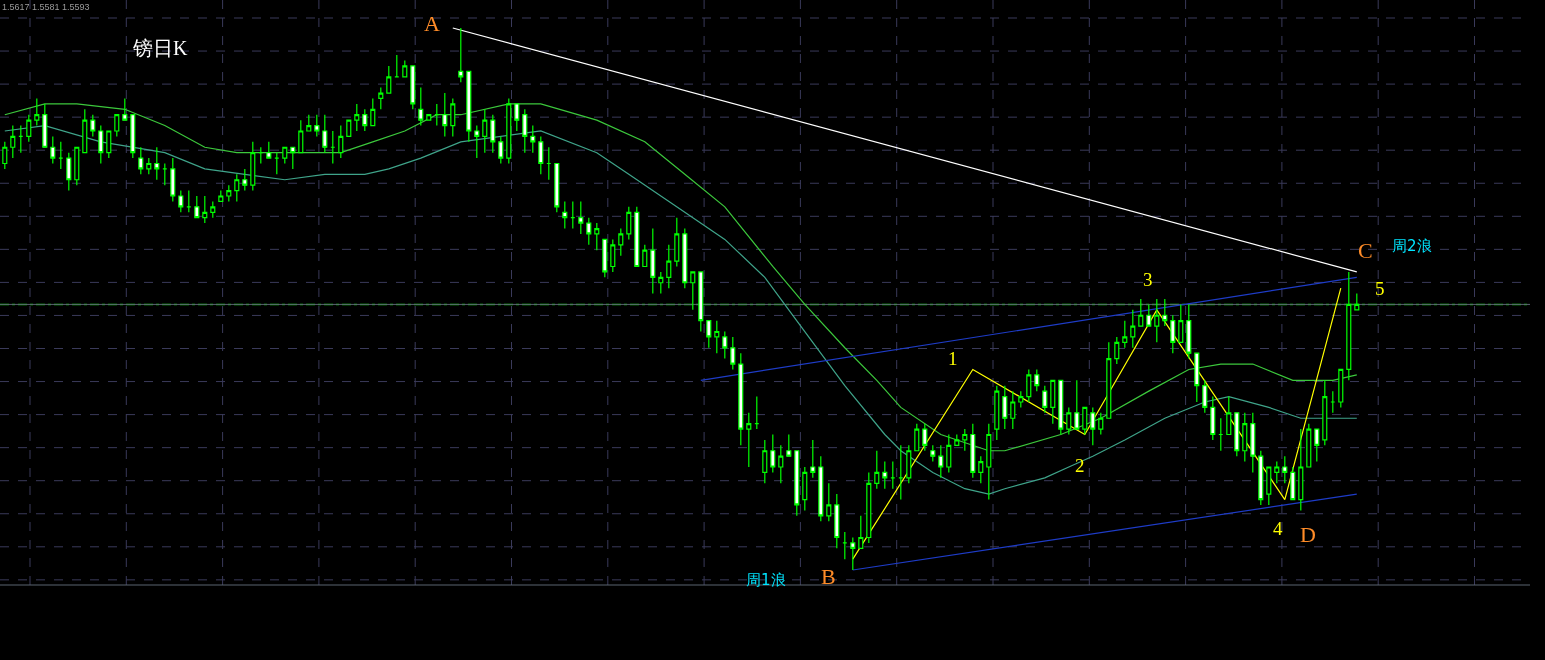  What do you see at coordinates (1365, 250) in the screenshot?
I see `annotation: C` at bounding box center [1365, 250].